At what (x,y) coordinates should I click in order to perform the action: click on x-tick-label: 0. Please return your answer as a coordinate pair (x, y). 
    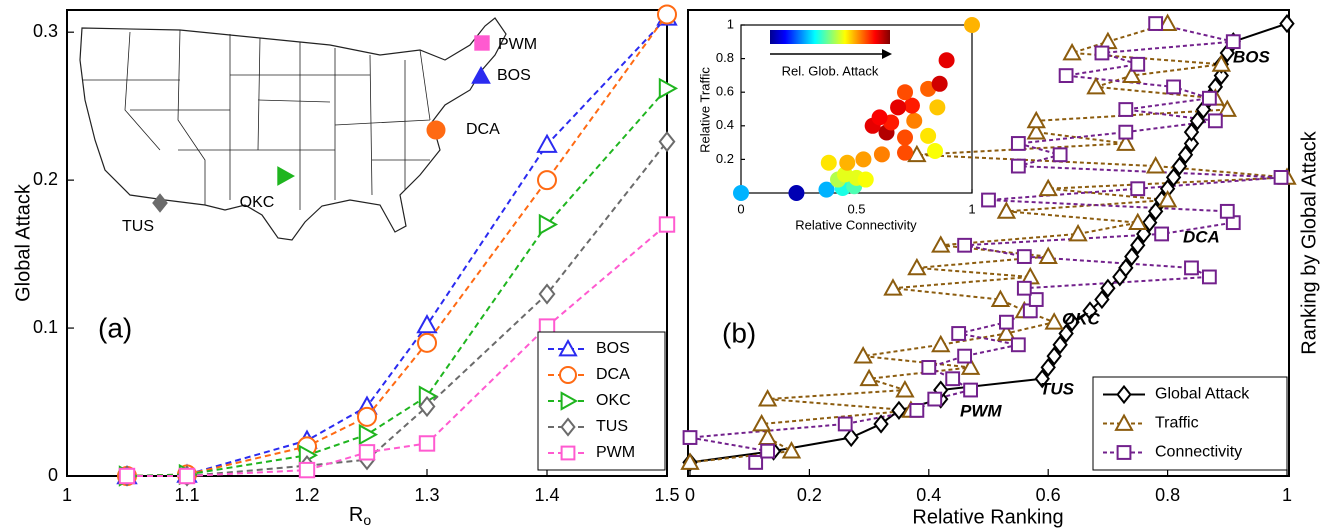
    Looking at the image, I should click on (740, 208).